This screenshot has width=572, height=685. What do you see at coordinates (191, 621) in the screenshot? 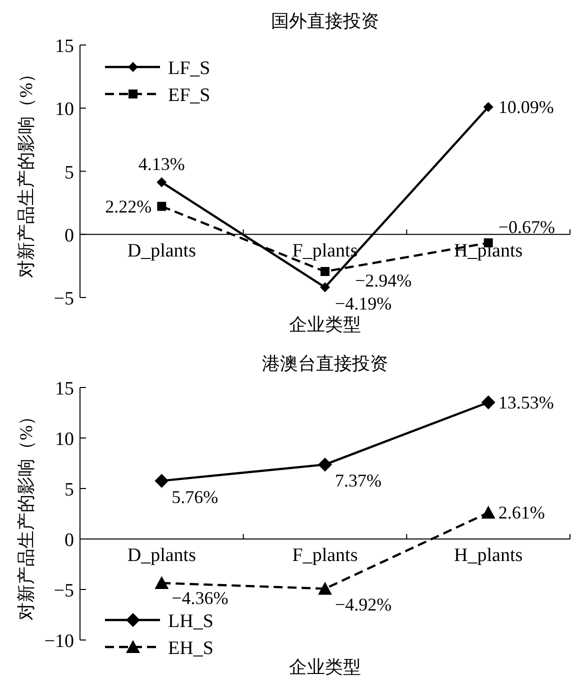
I see `legend-label: LH_S` at bounding box center [191, 621].